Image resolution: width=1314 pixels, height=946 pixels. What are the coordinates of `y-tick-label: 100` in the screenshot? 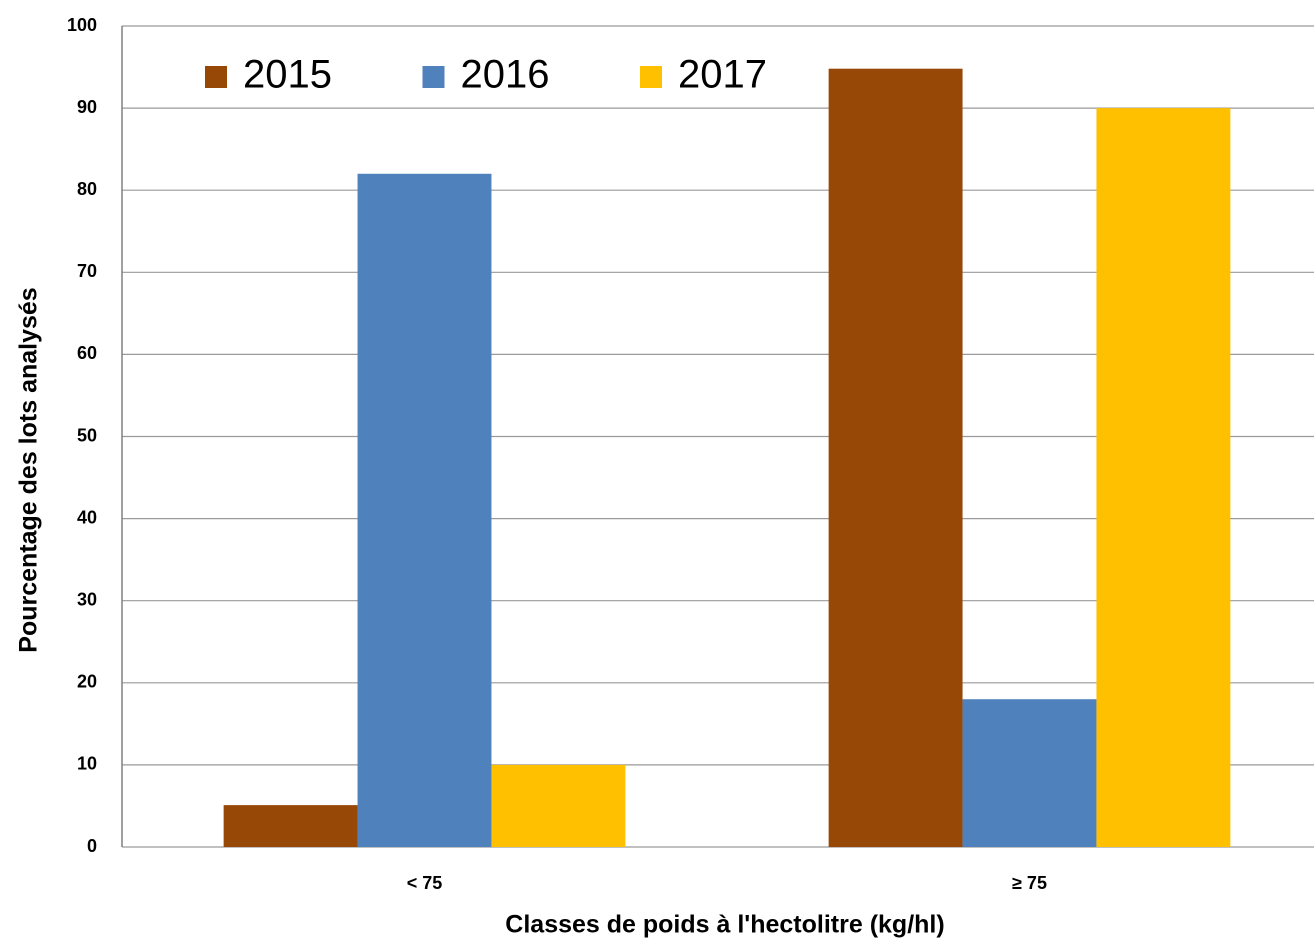 It's located at (82, 25).